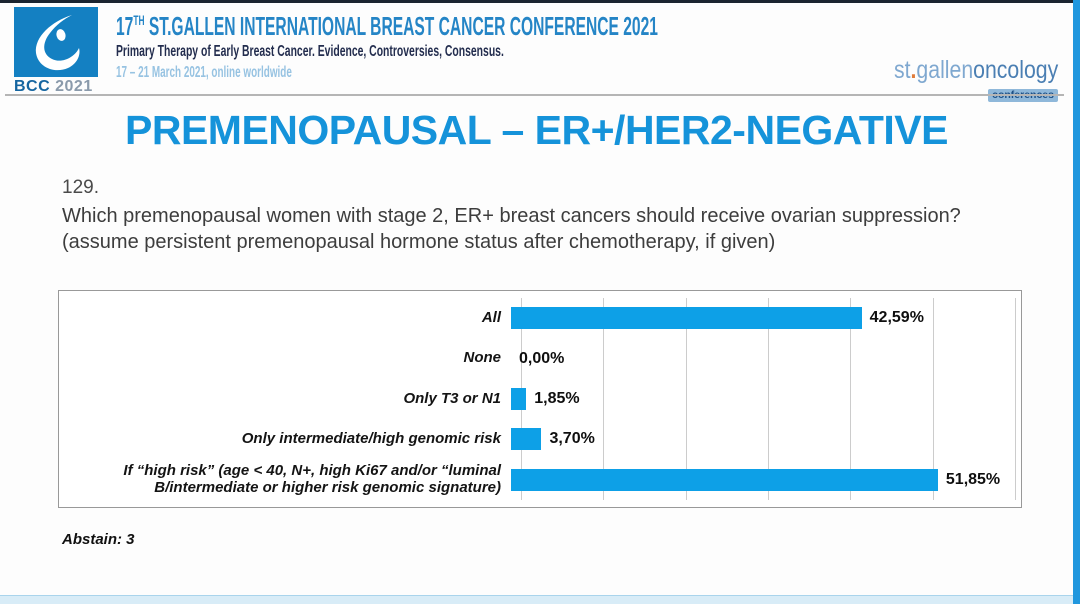  Describe the element at coordinates (896, 318) in the screenshot. I see `value-label: 42,59%` at that location.